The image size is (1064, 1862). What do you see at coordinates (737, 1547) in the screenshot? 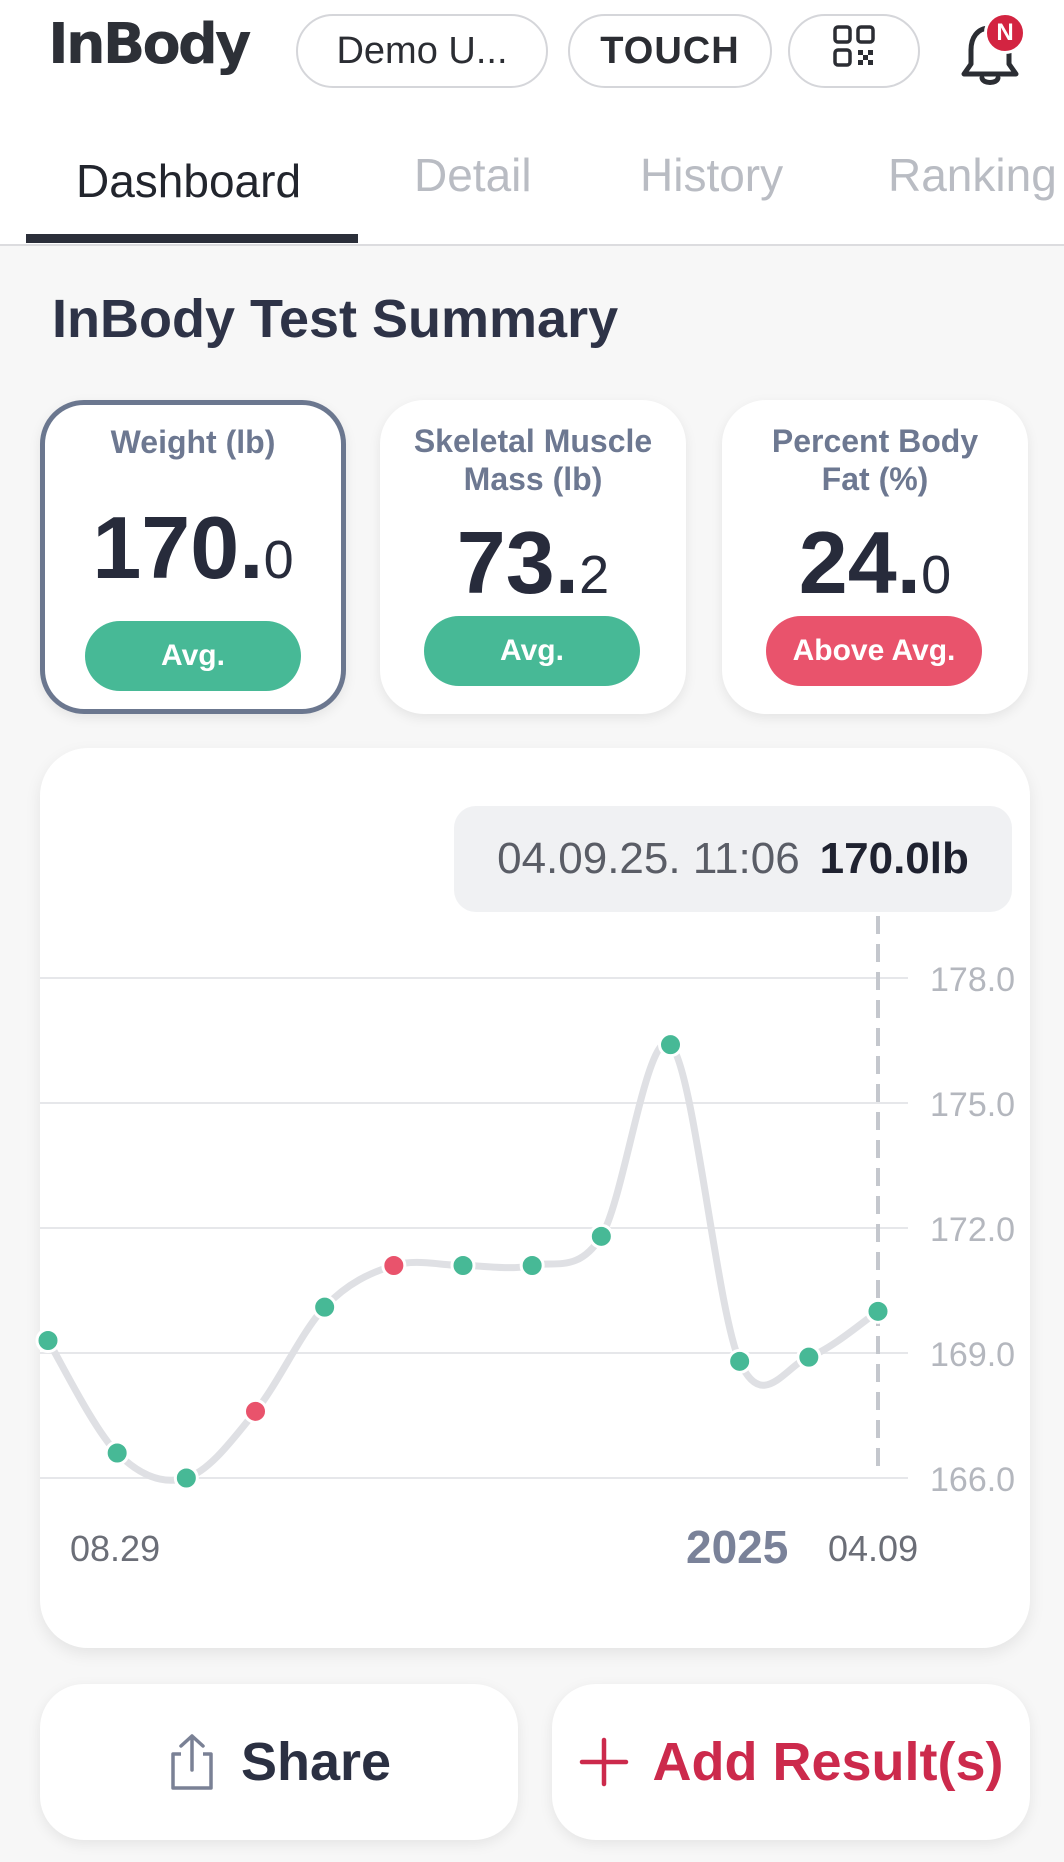
I see `x-axis-year-label: 2025` at bounding box center [737, 1547].